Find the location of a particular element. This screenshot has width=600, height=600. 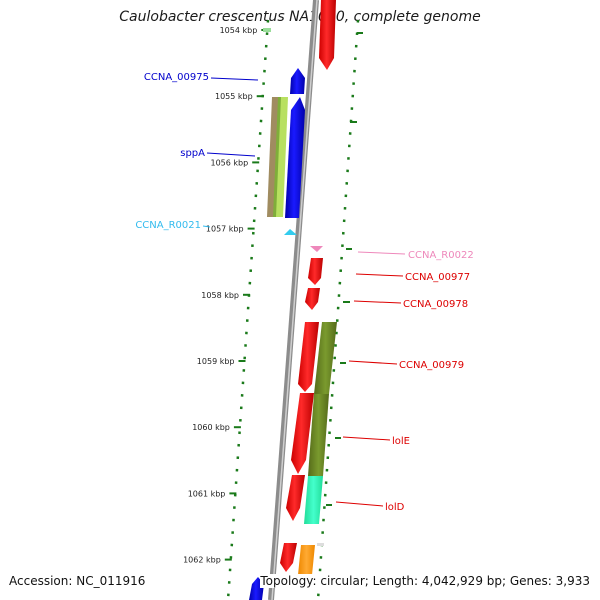

gene-label-lole: lolE is located at coordinates (401, 441).